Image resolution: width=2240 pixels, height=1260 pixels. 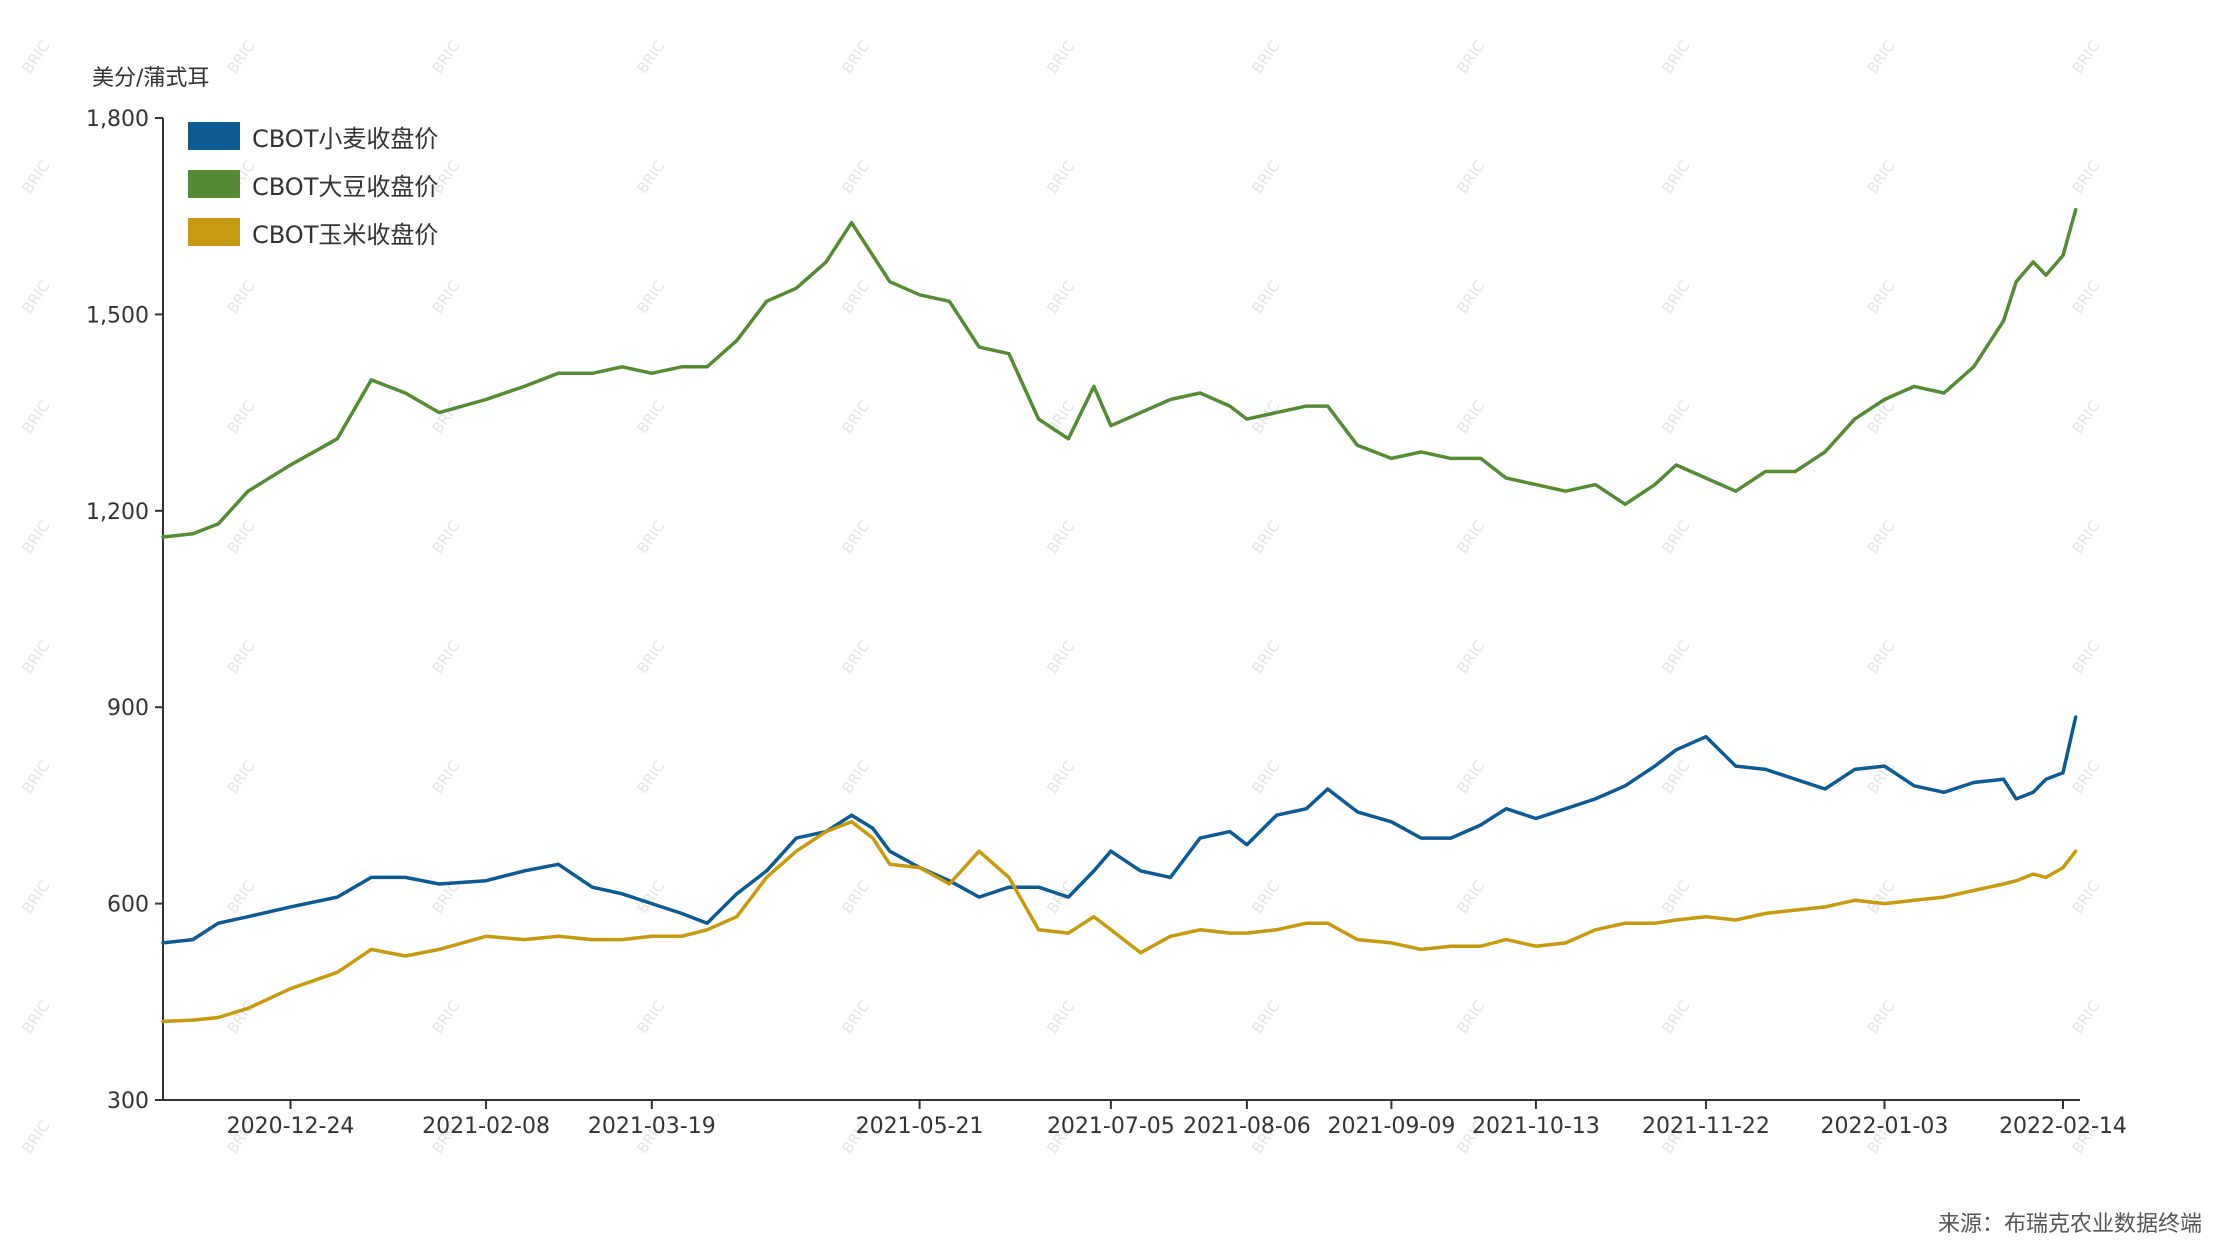 I want to click on x-tick-label: 2021-07-05, so click(x=1111, y=1126).